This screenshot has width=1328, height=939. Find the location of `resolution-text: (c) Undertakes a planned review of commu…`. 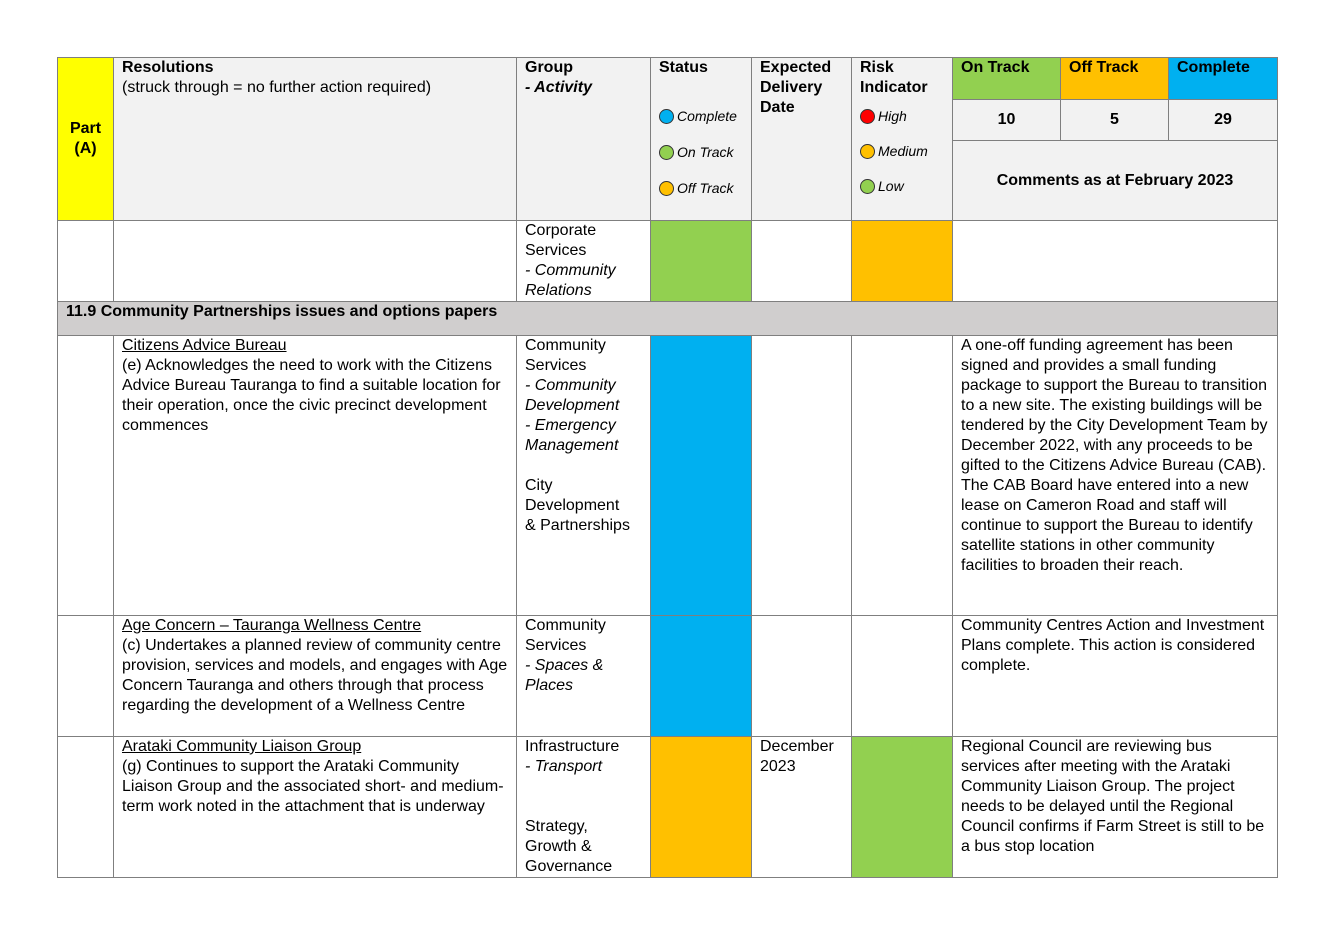

resolution-text: (c) Undertakes a planned review of commu… is located at coordinates (315, 675).